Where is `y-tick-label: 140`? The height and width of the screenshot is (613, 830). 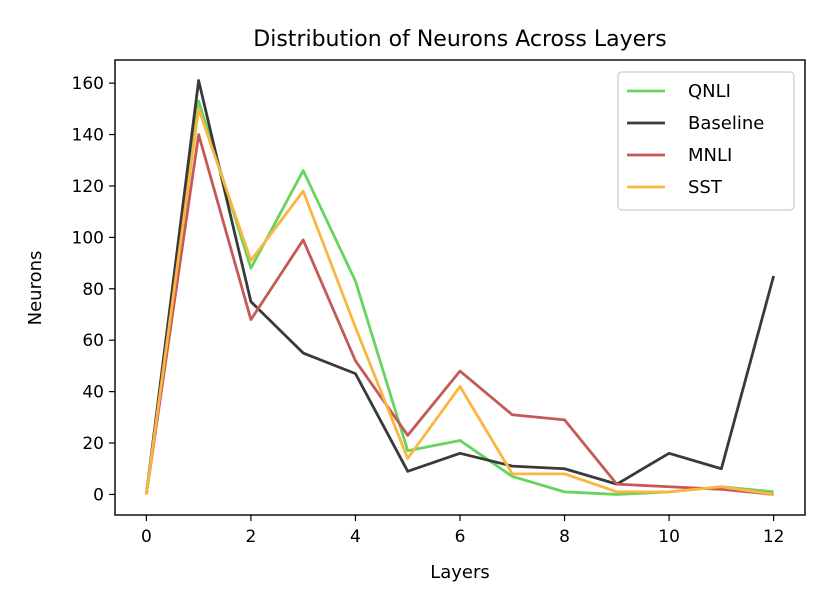 y-tick-label: 140 is located at coordinates (88, 136).